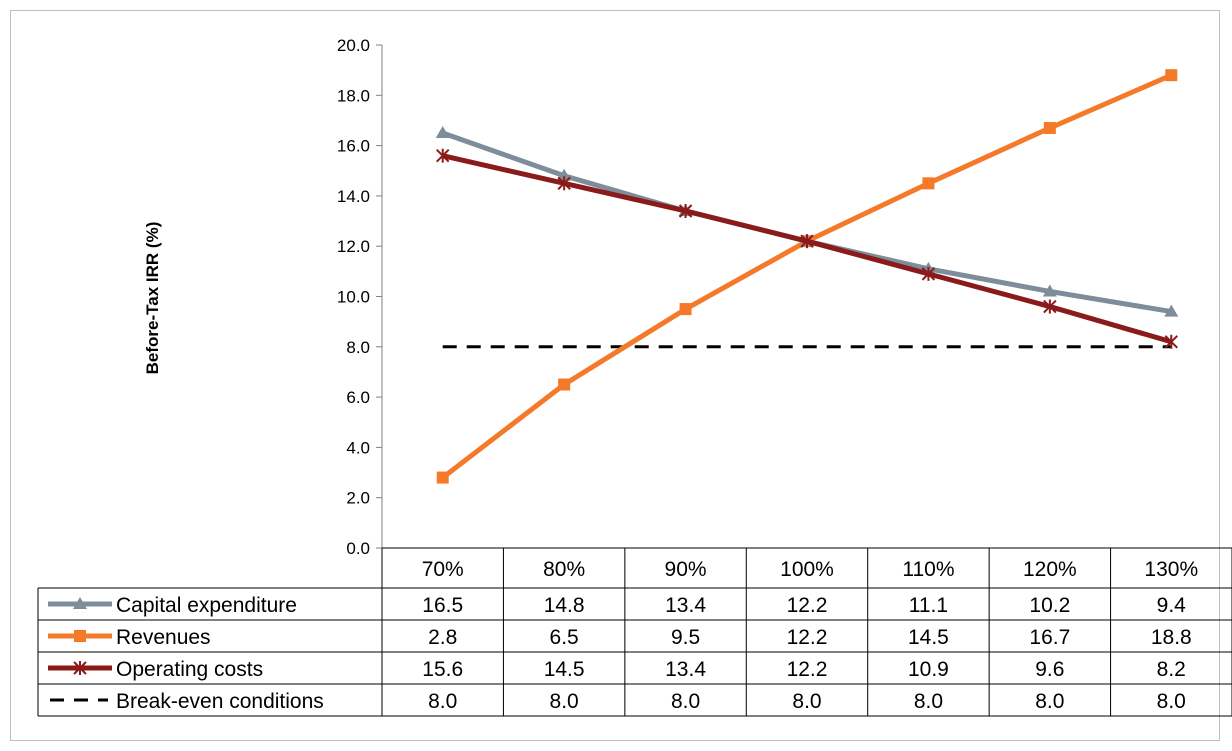  I want to click on table-value-cell: 15.6, so click(442, 669).